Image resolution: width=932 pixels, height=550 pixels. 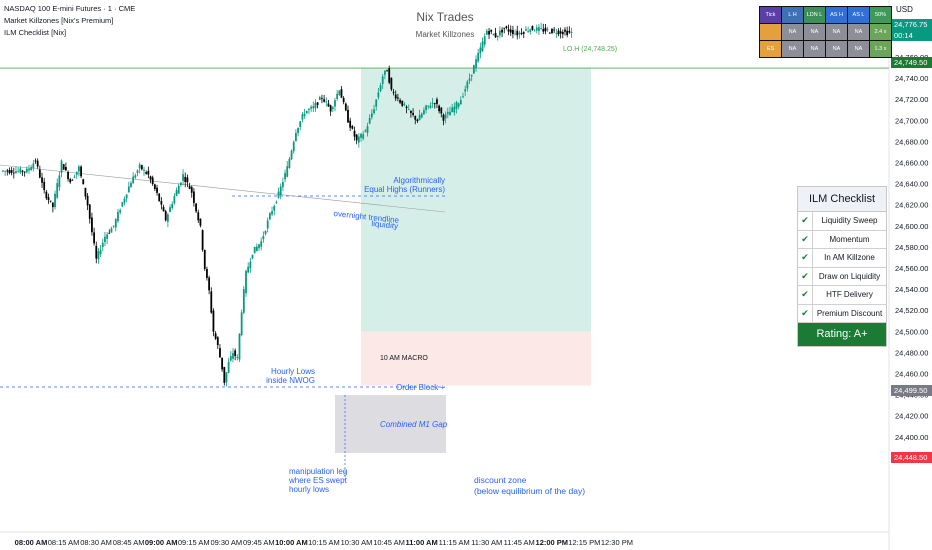 What do you see at coordinates (880, 49) in the screenshot?
I see `kz-cell: 1.3 x` at bounding box center [880, 49].